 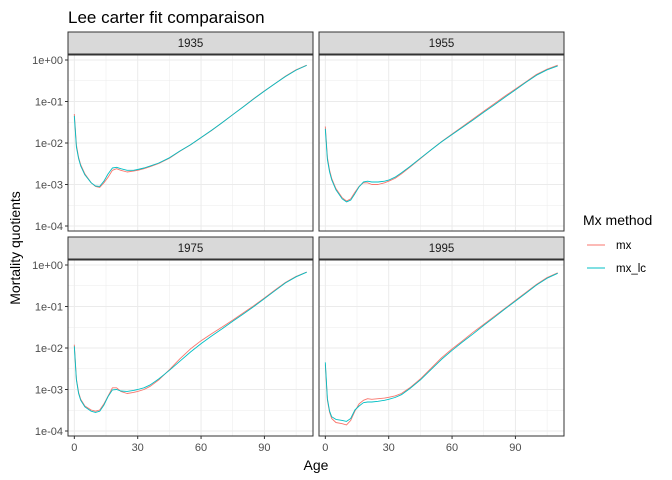 I want to click on legend-title: Mx method, so click(x=617, y=220).